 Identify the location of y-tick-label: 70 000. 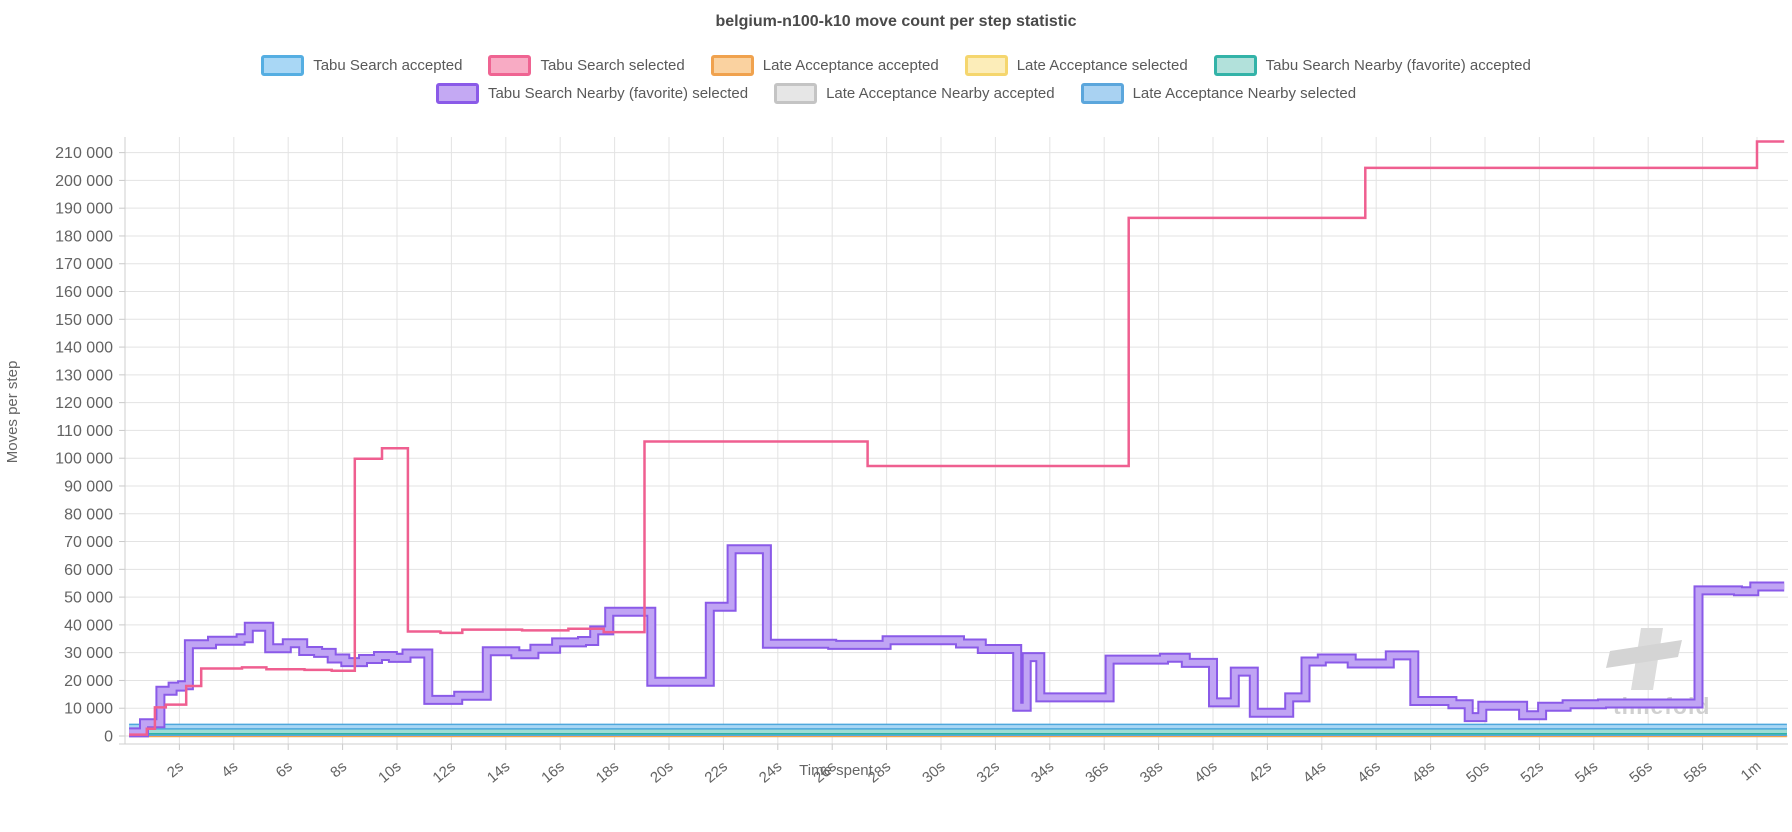
(88, 542).